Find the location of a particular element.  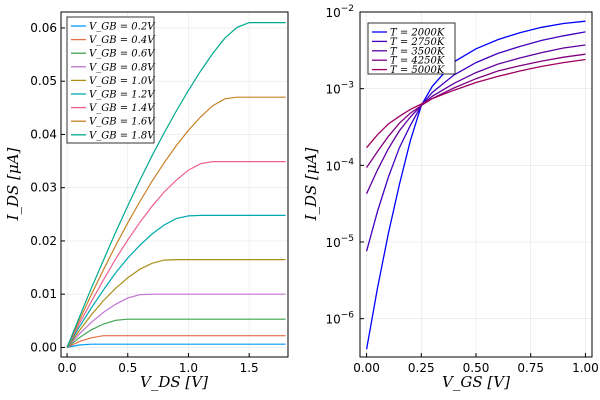

left-series-line-v-gb-1-2v is located at coordinates (176, 281).